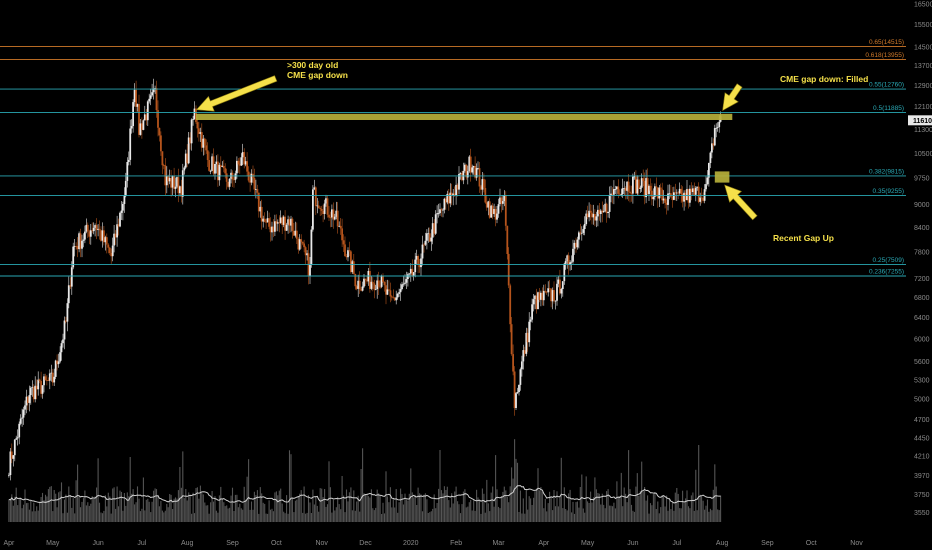  Describe the element at coordinates (922, 279) in the screenshot. I see `price-tick-label: 7200` at that location.